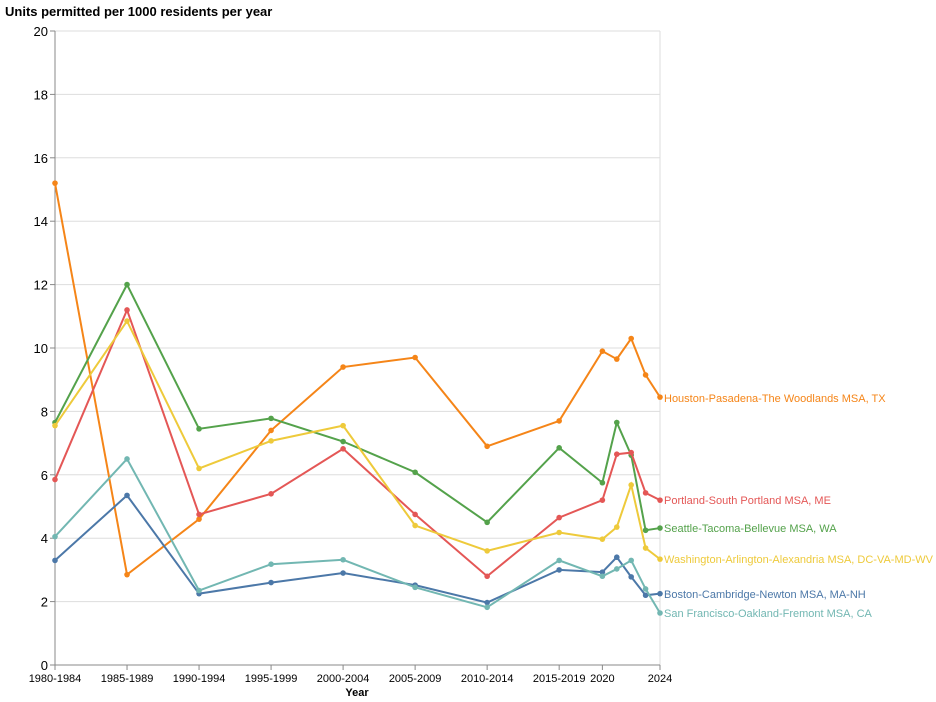  Describe the element at coordinates (775, 399) in the screenshot. I see `series-label: Houston-Pasadena-The Woodlands MSA, TX` at that location.